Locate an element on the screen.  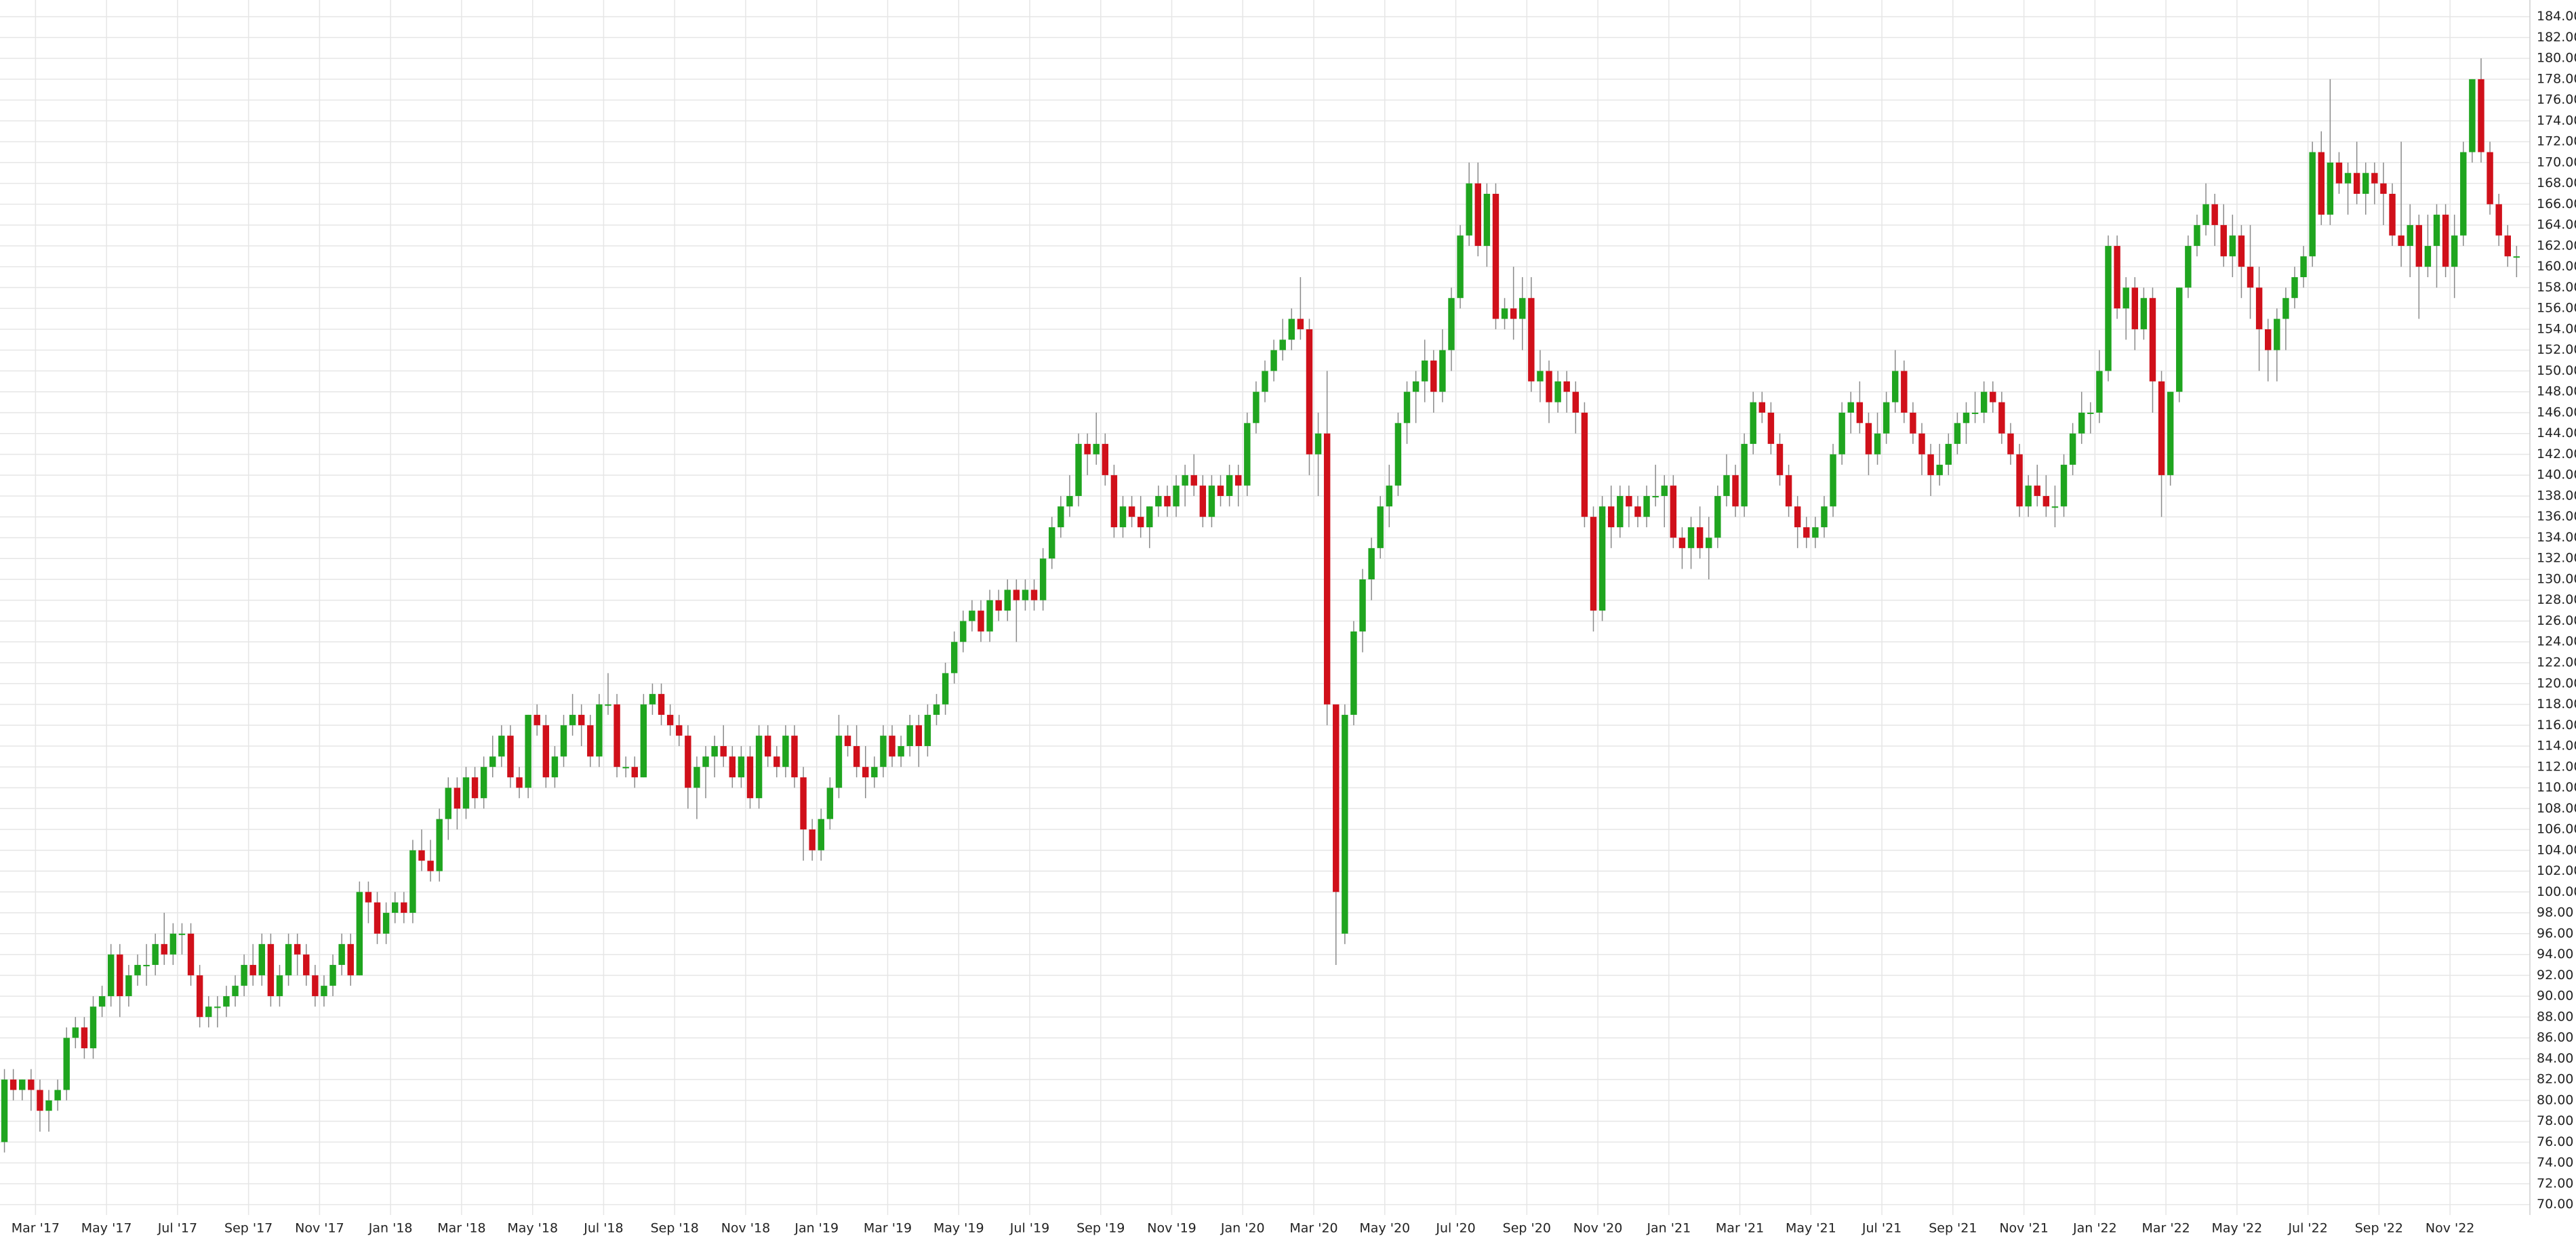
x-tick-label: Jan '18 is located at coordinates (390, 1229).